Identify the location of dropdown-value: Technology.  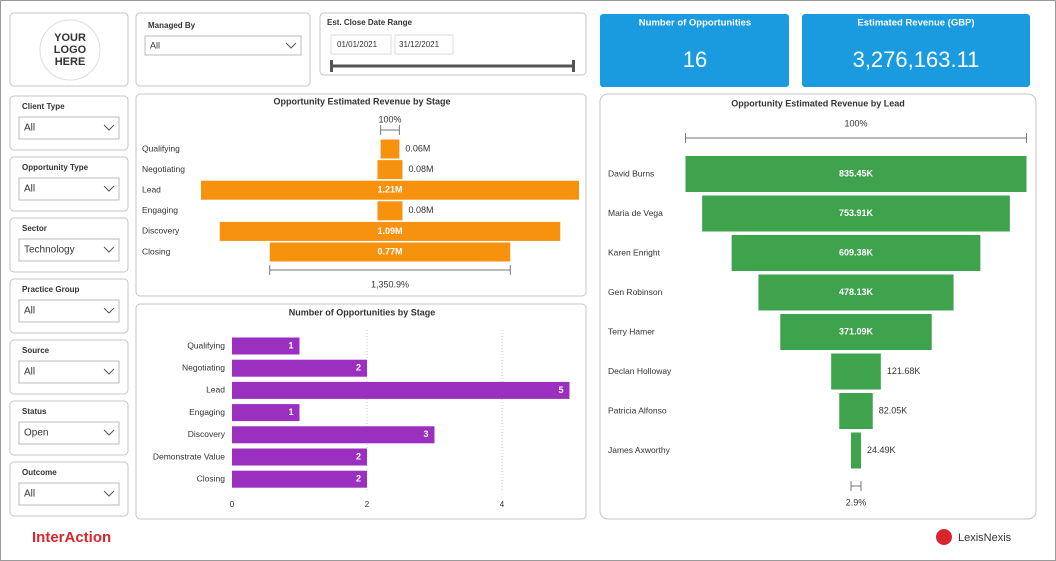
(49, 250).